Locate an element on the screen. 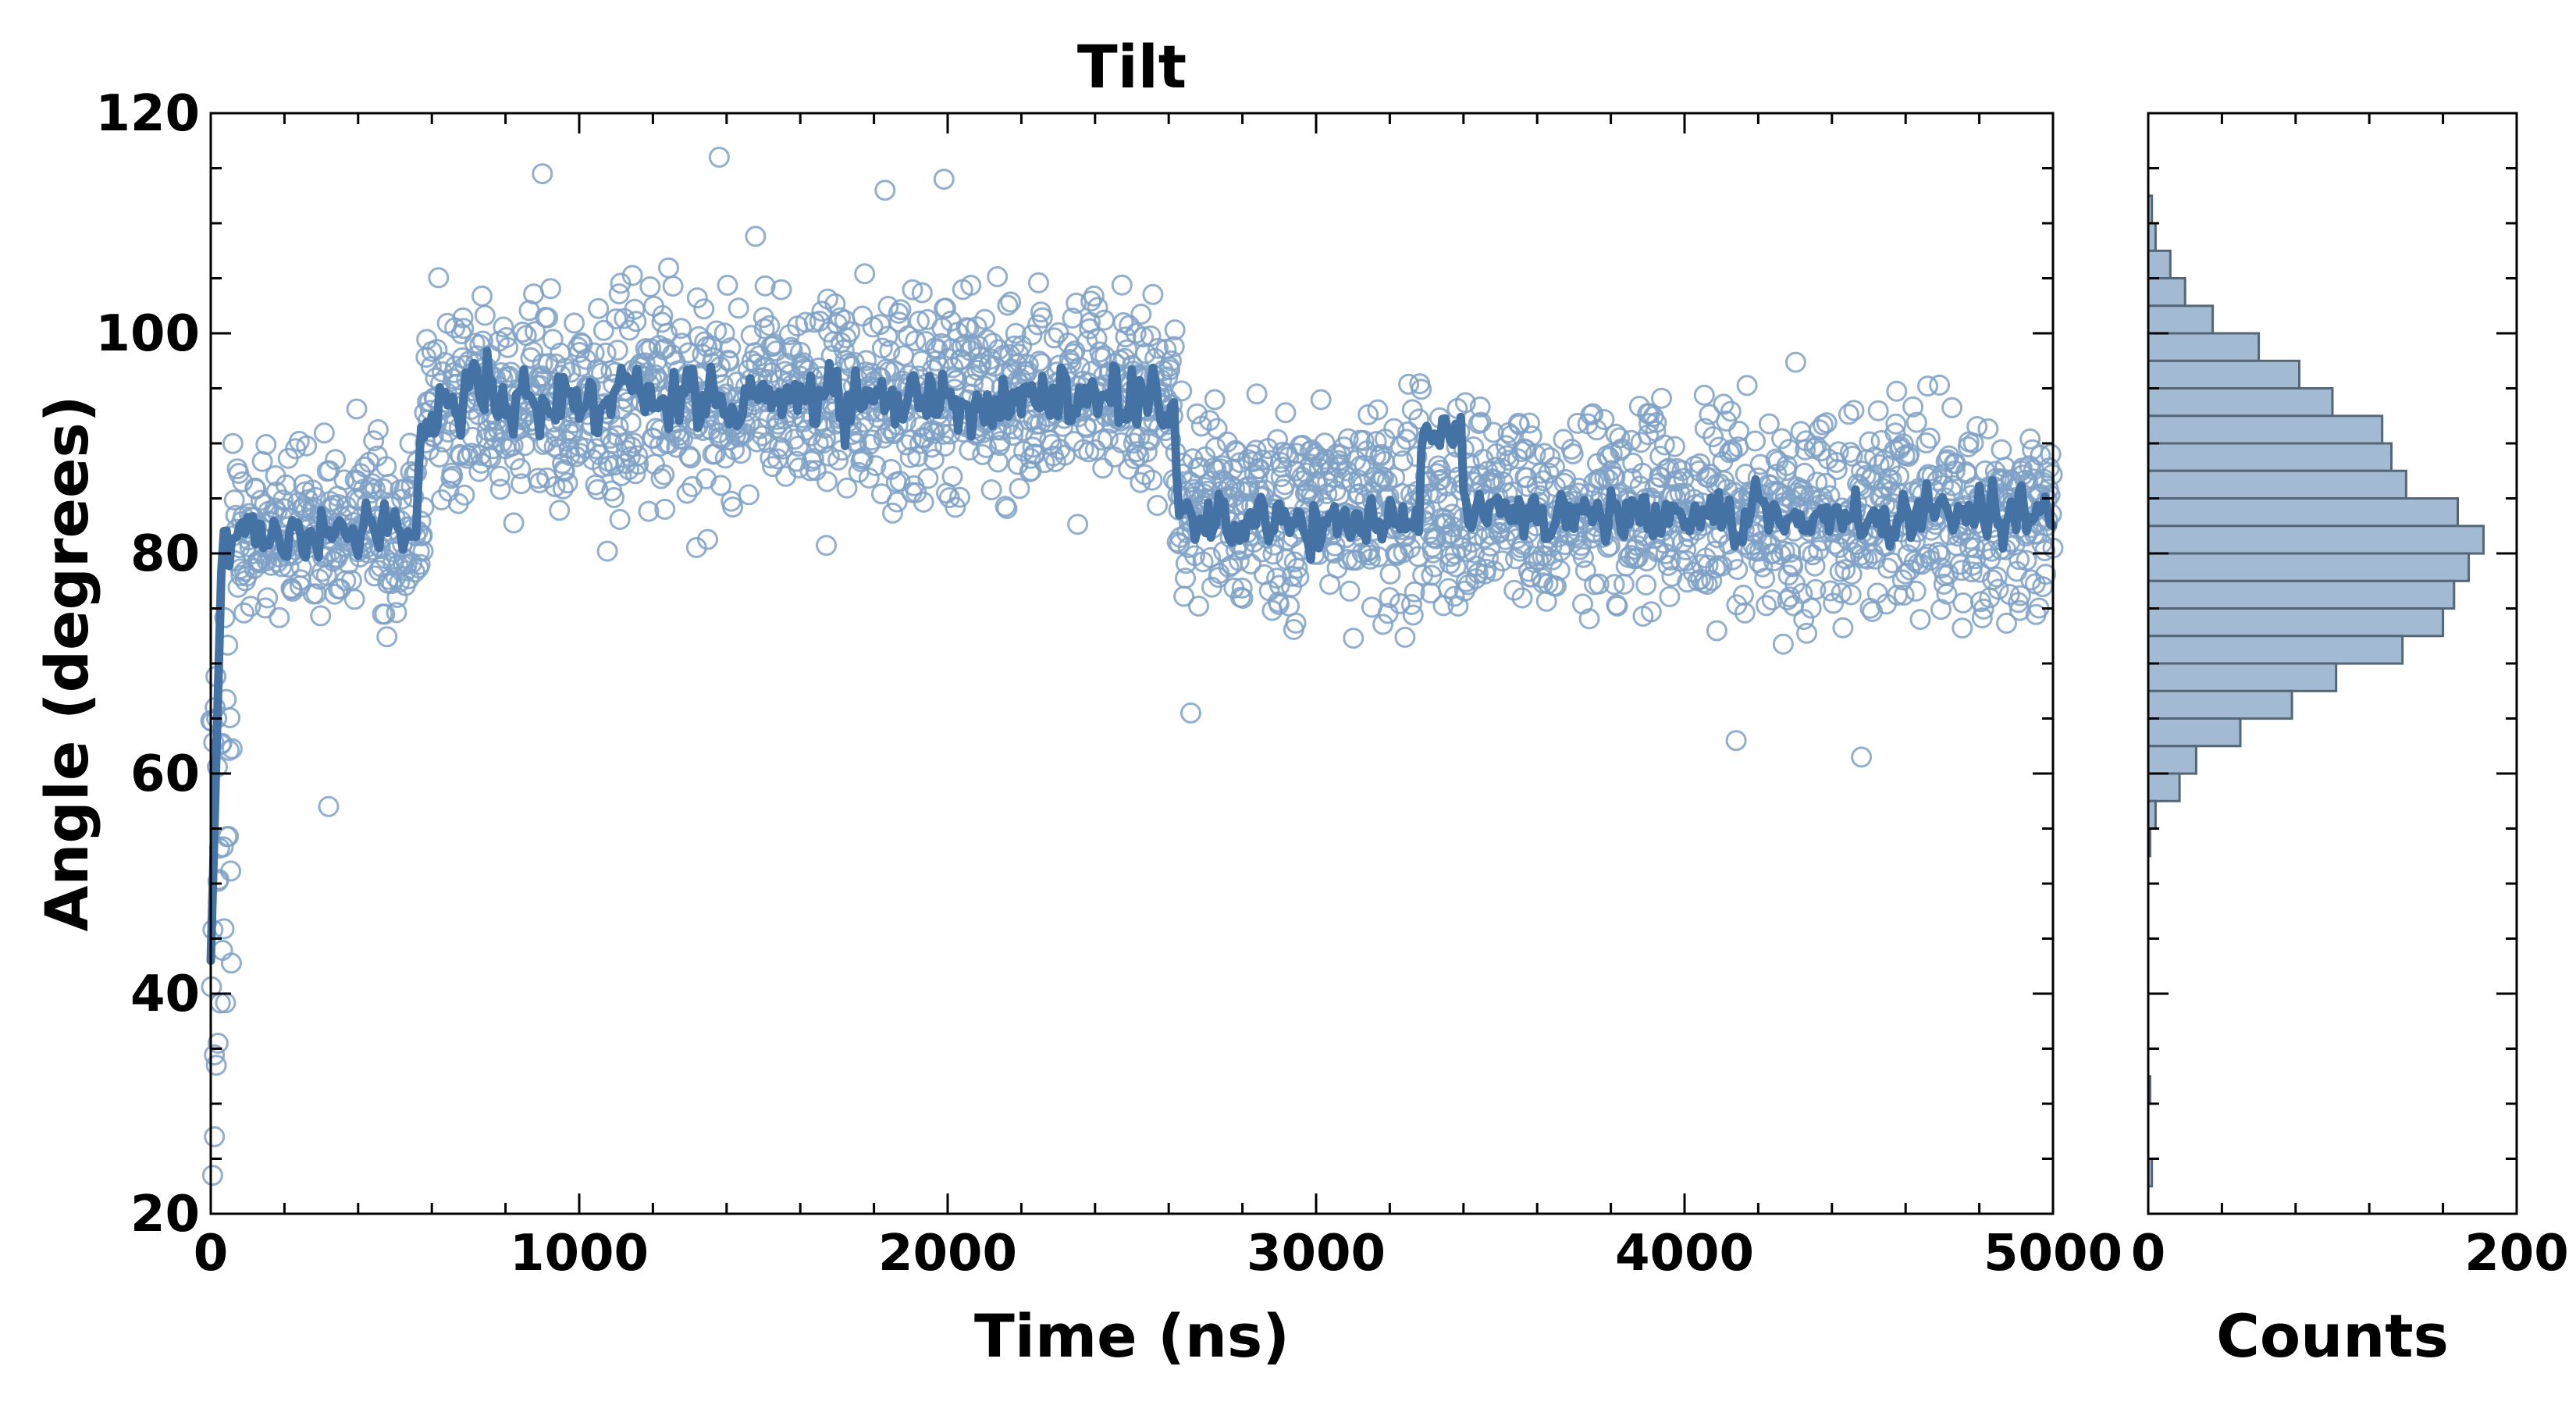  x-tick-label: 5000 is located at coordinates (2053, 1253).